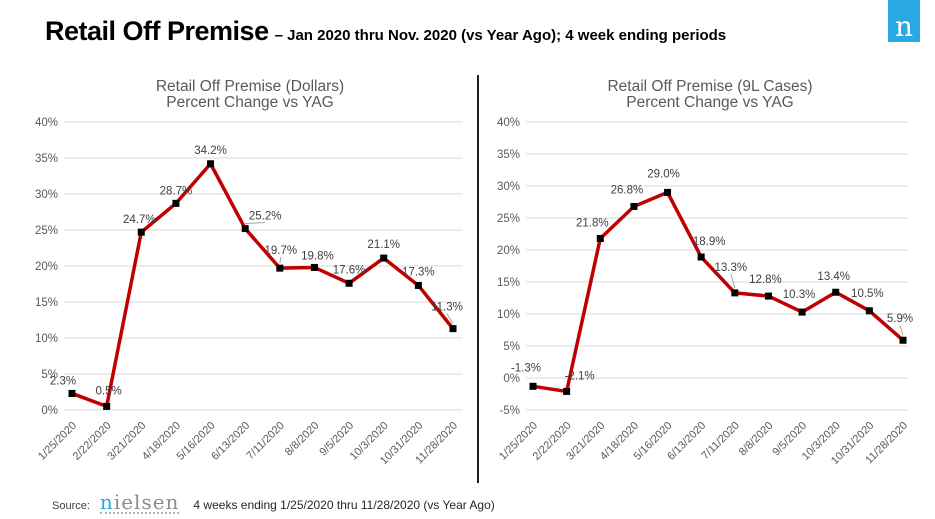  I want to click on data-point-label: 10.3%, so click(799, 295).